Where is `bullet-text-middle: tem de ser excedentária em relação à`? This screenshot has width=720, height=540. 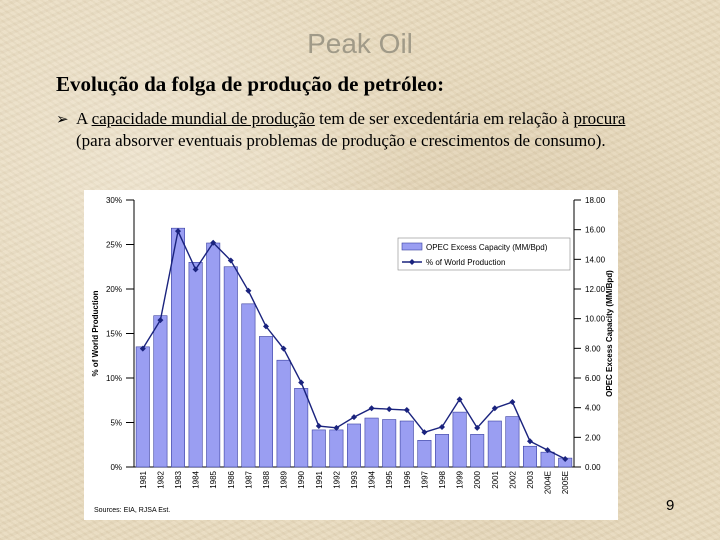 bullet-text-middle: tem de ser excedentária em relação à is located at coordinates (444, 118).